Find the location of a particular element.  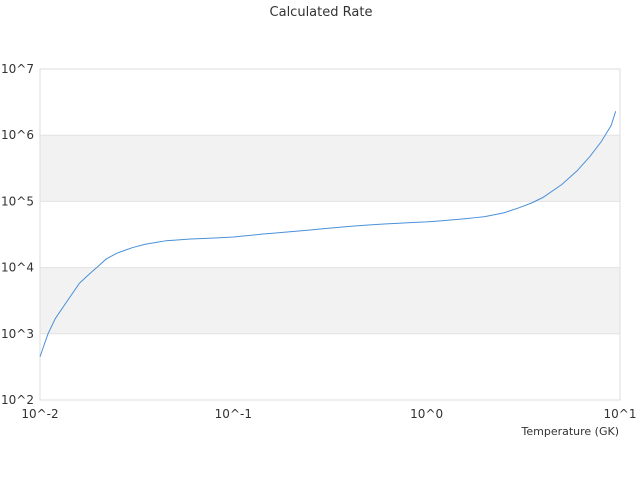

x-axis-tick-labels: 10^-2 10^-1 10^0 10^1 is located at coordinates (328, 414).